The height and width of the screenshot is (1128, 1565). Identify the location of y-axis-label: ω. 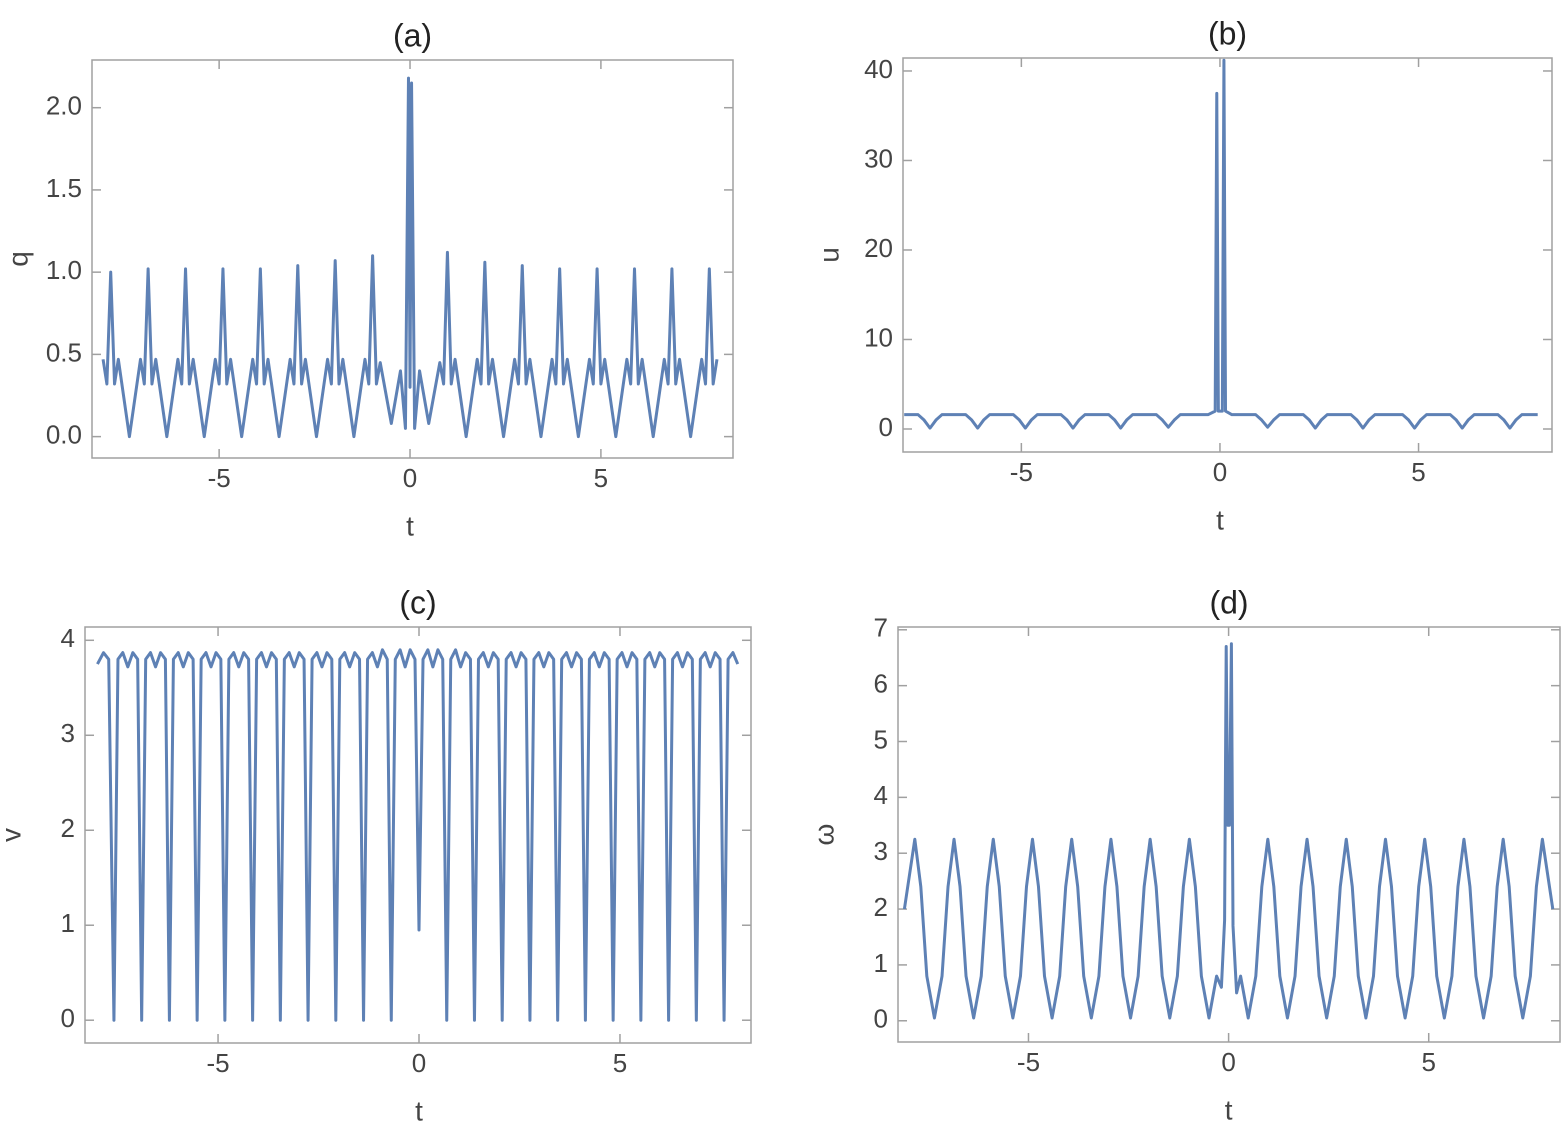
(823, 835).